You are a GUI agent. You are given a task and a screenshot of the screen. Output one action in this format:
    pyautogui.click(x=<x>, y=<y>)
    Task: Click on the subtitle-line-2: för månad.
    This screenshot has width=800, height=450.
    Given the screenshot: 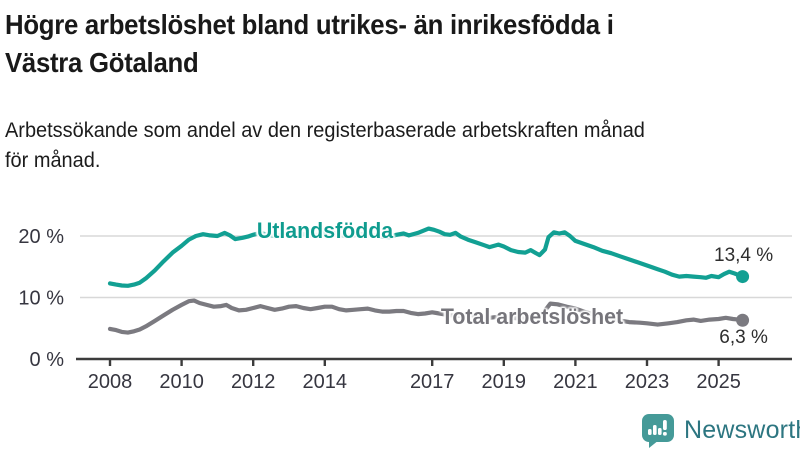 What is the action you would take?
    pyautogui.click(x=53, y=160)
    